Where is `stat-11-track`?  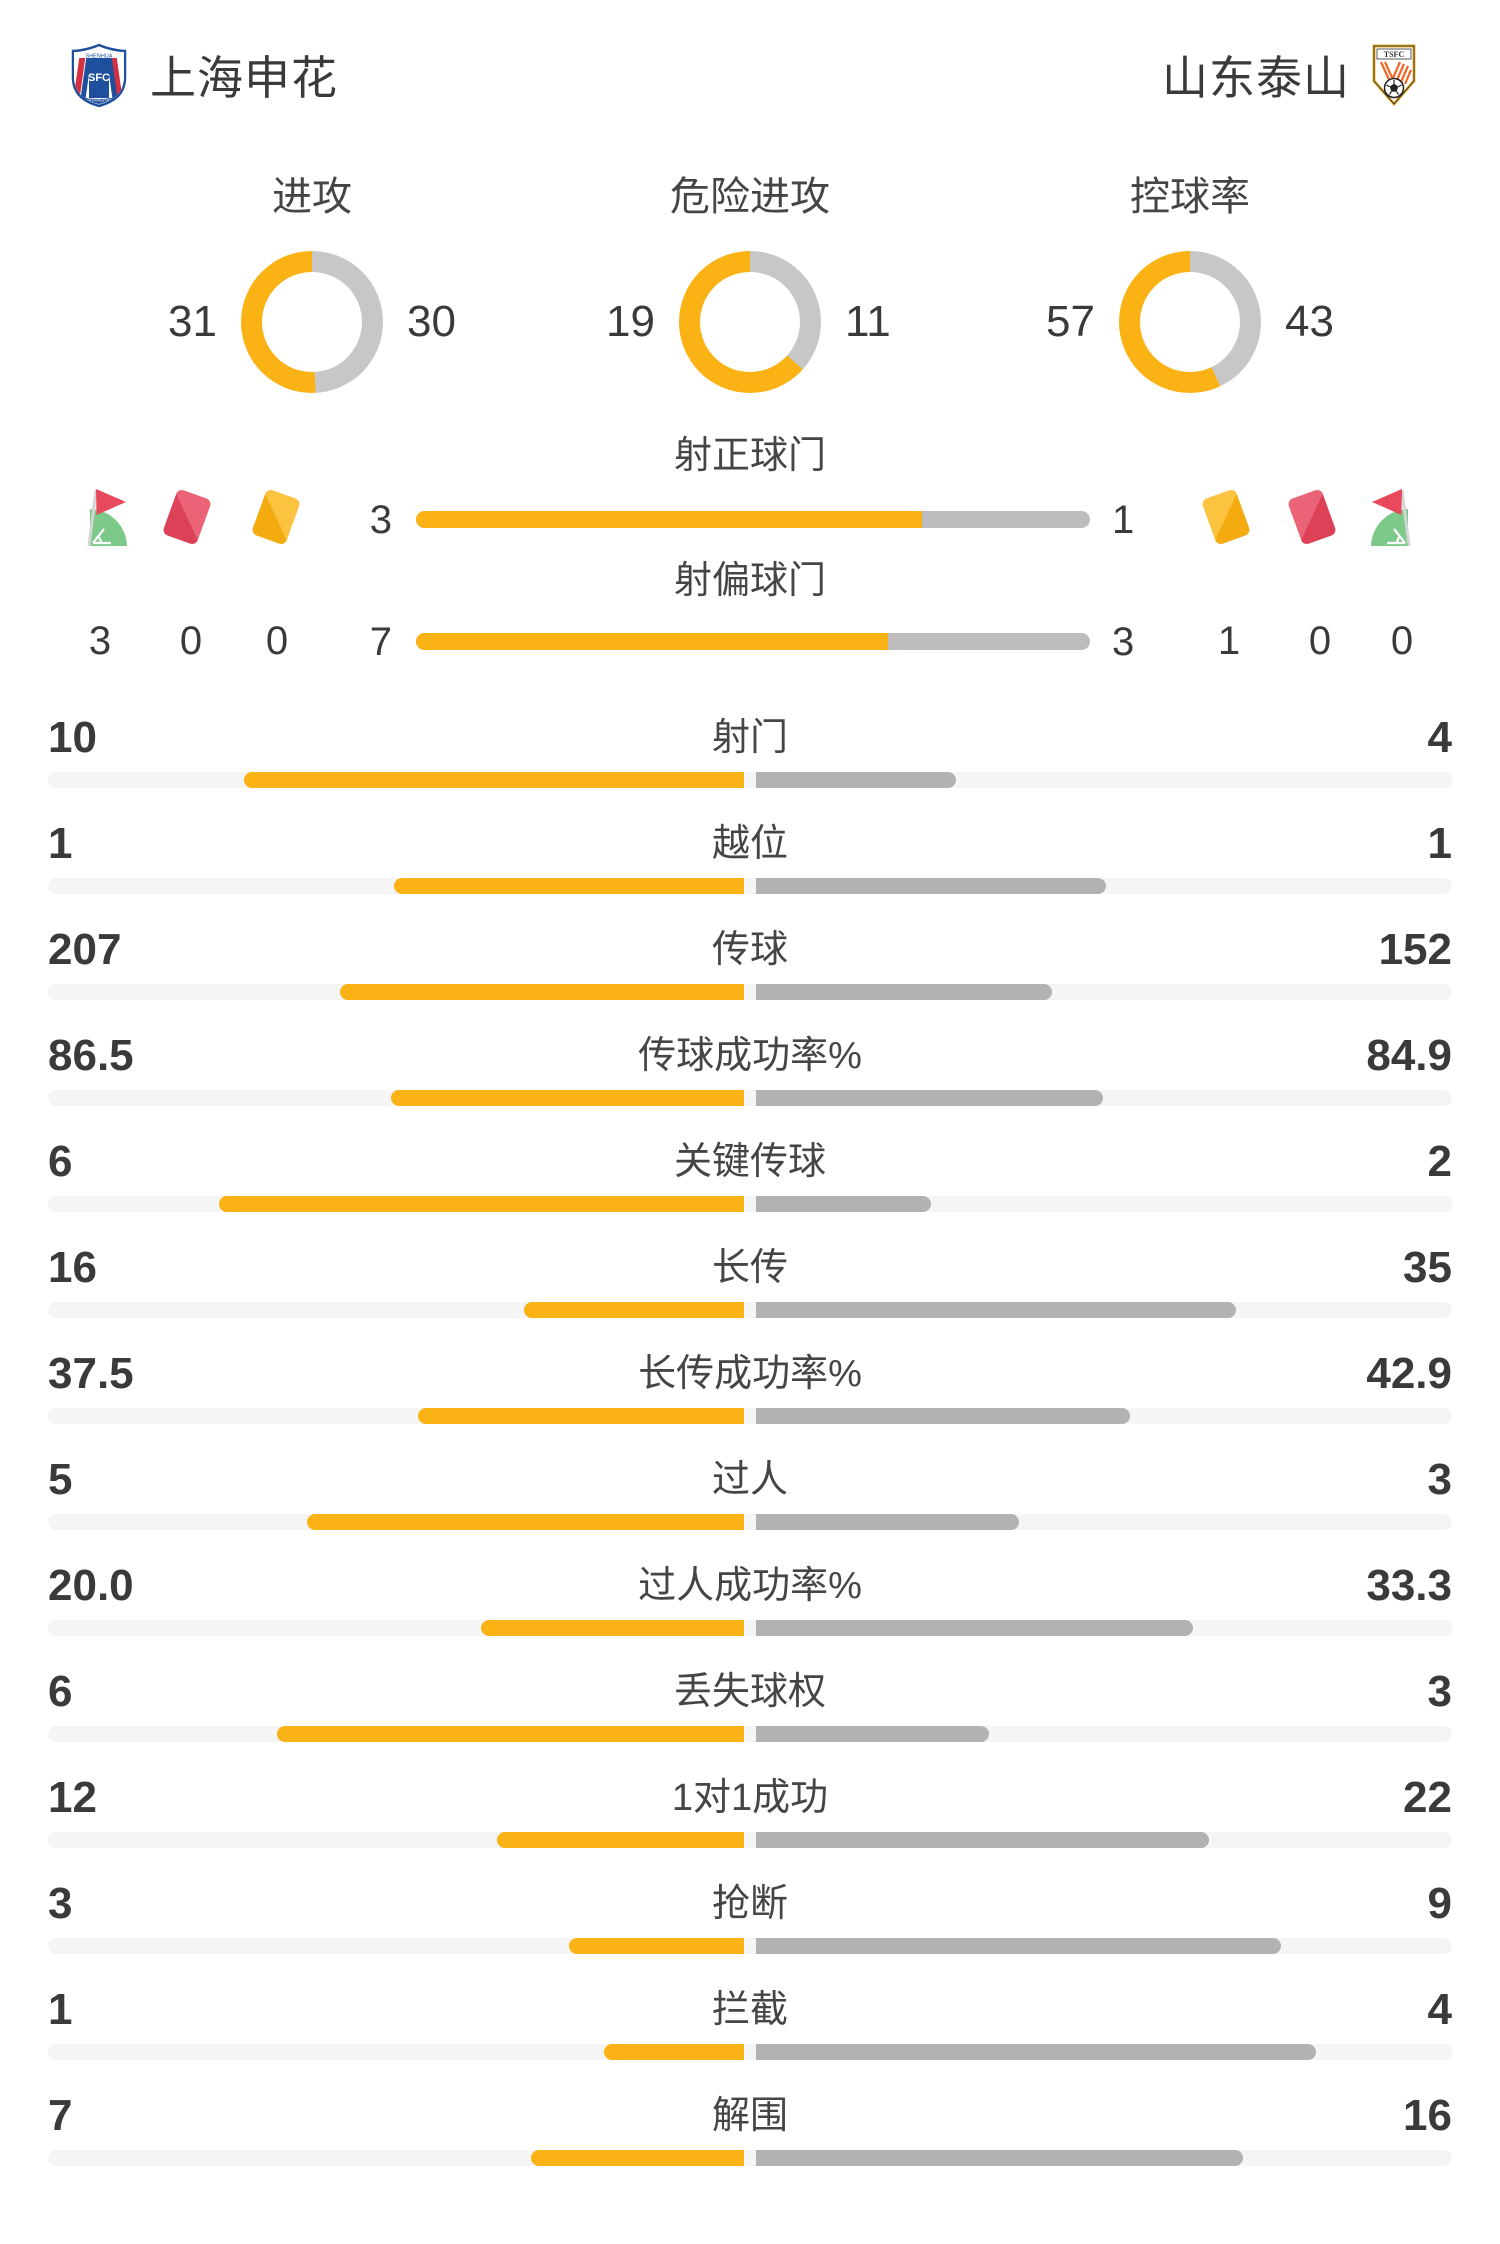
stat-11-track is located at coordinates (750, 1946).